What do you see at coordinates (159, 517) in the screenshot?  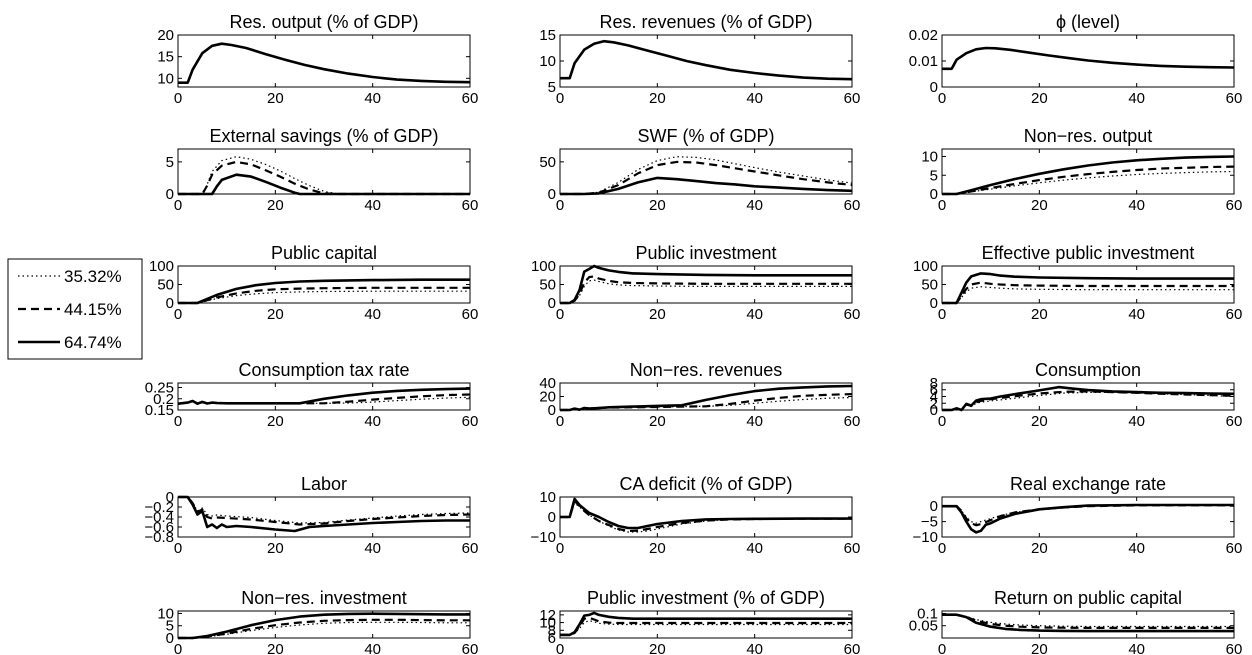 I see `y-tick-label: −0.4` at bounding box center [159, 517].